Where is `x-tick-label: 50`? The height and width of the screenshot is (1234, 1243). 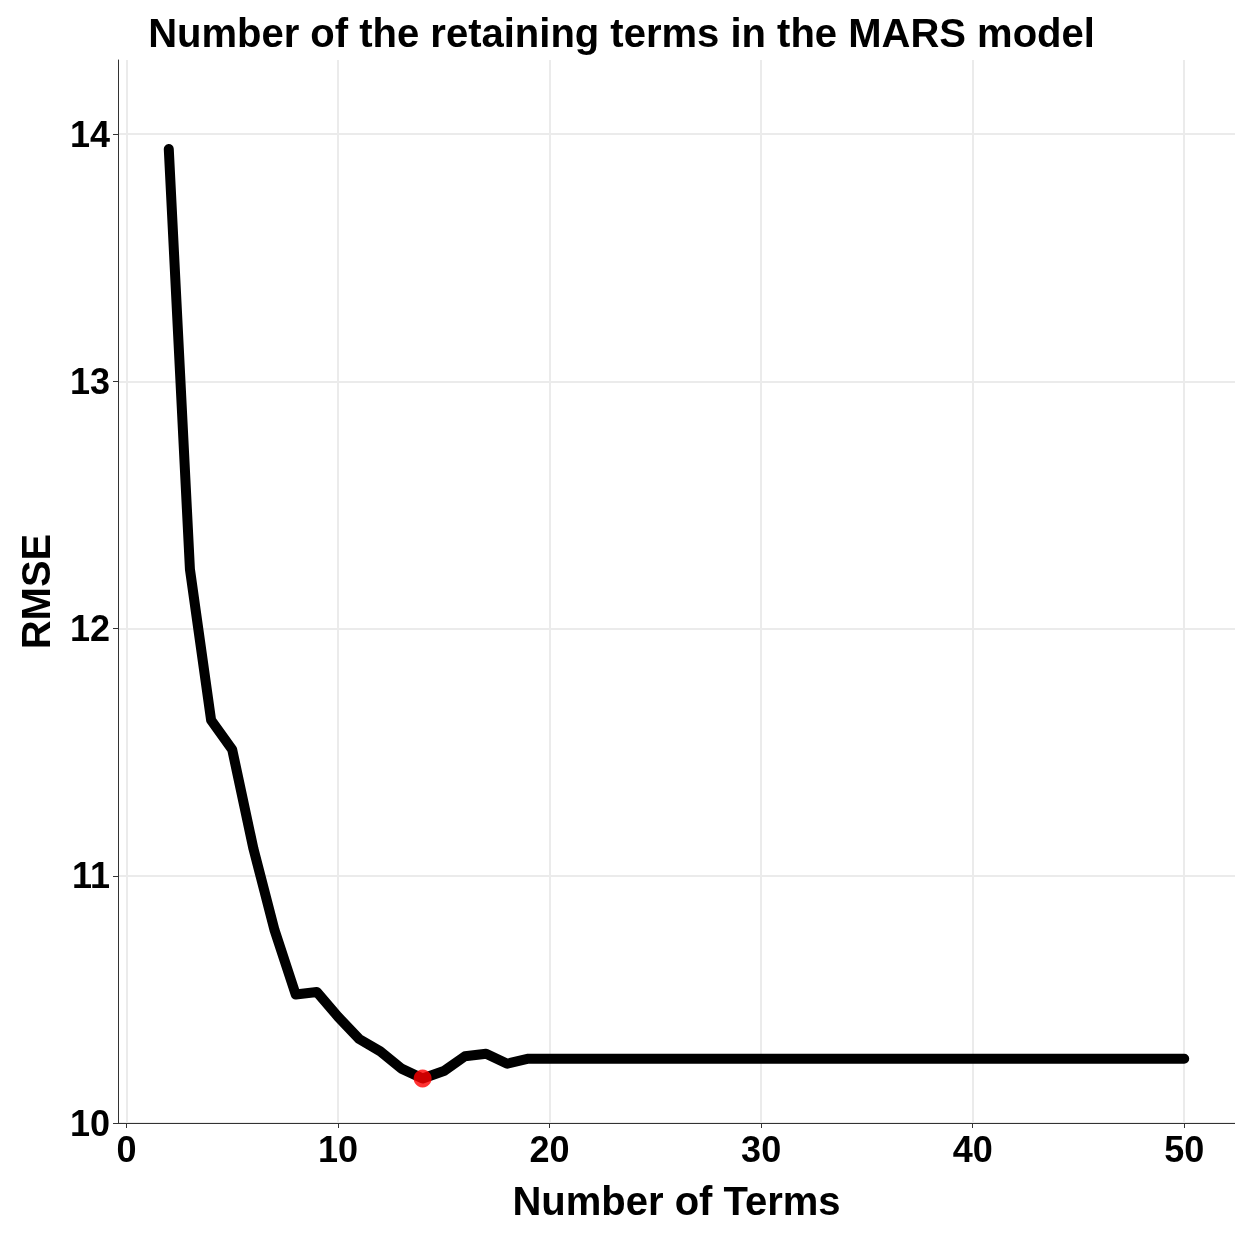 x-tick-label: 50 is located at coordinates (1184, 1149).